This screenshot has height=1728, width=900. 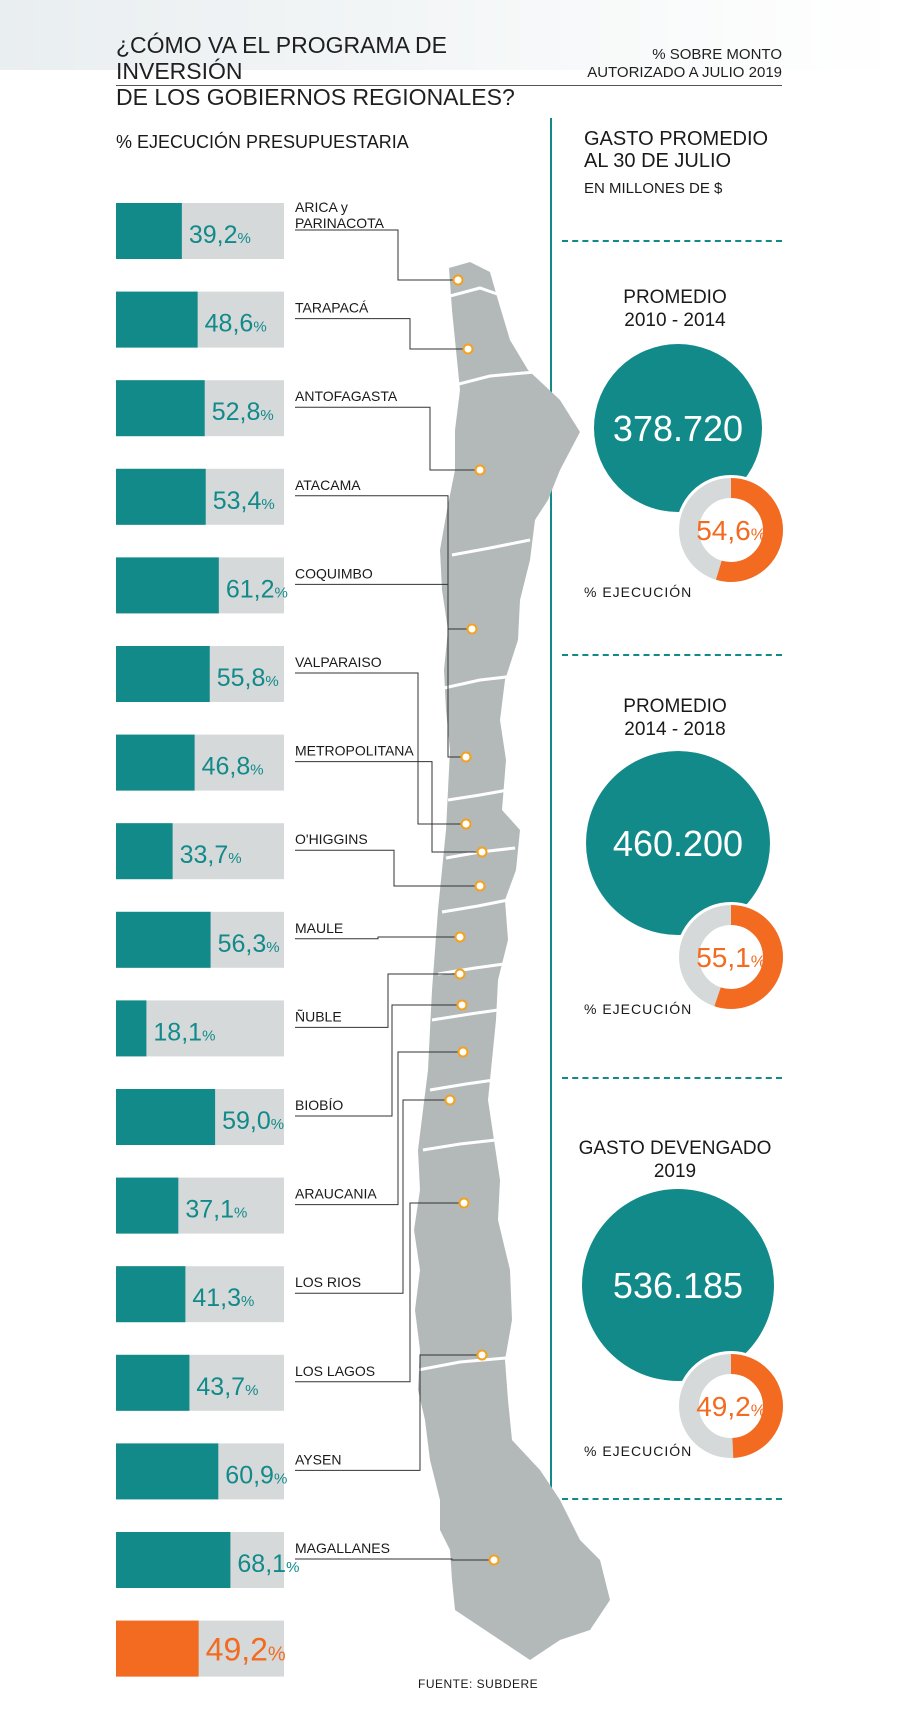 I want to click on exec-label-2: % EJECUCIÓN, so click(x=638, y=1009).